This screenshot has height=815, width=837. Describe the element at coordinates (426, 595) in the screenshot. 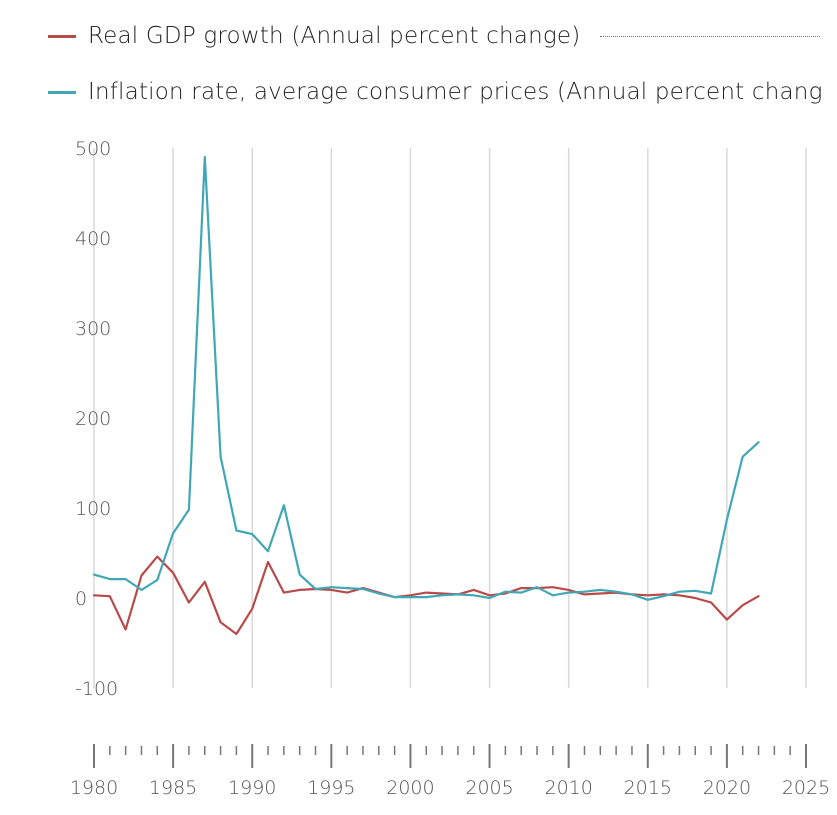

I see `series-line-gdp-growth` at that location.